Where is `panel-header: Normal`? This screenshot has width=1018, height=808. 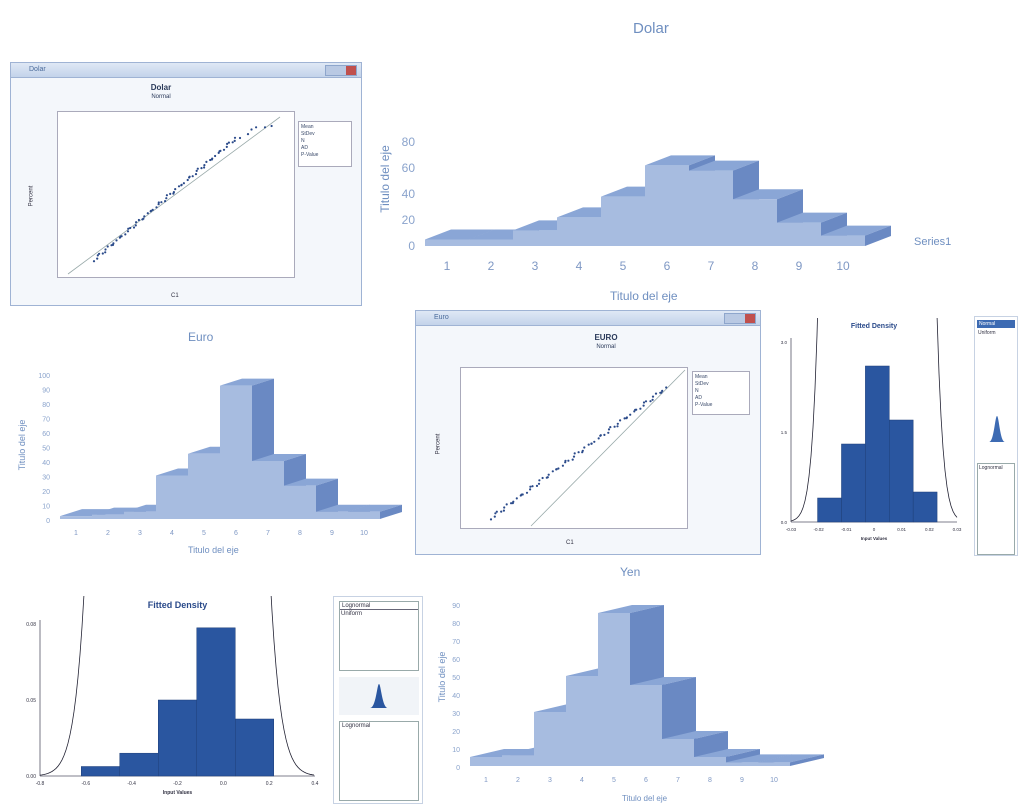 panel-header: Normal is located at coordinates (996, 324).